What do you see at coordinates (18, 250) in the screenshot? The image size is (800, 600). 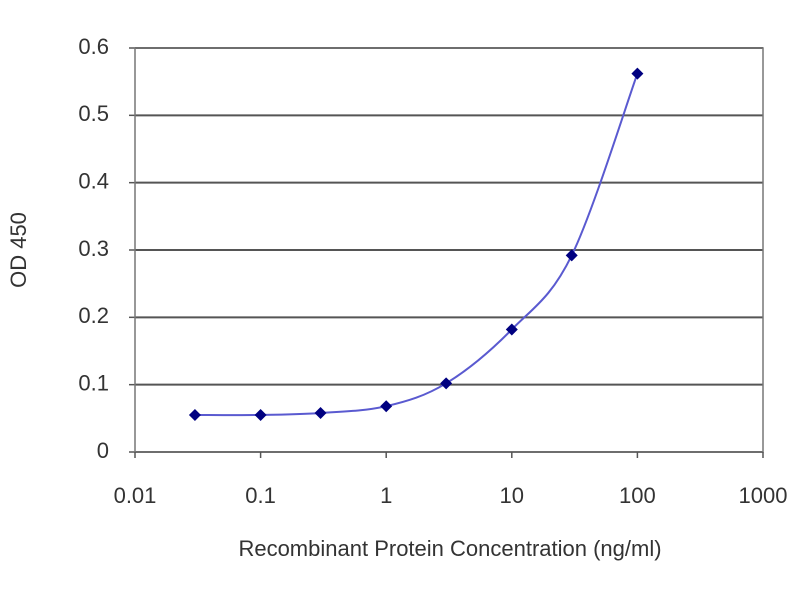 I see `y-axis-label: OD 450` at bounding box center [18, 250].